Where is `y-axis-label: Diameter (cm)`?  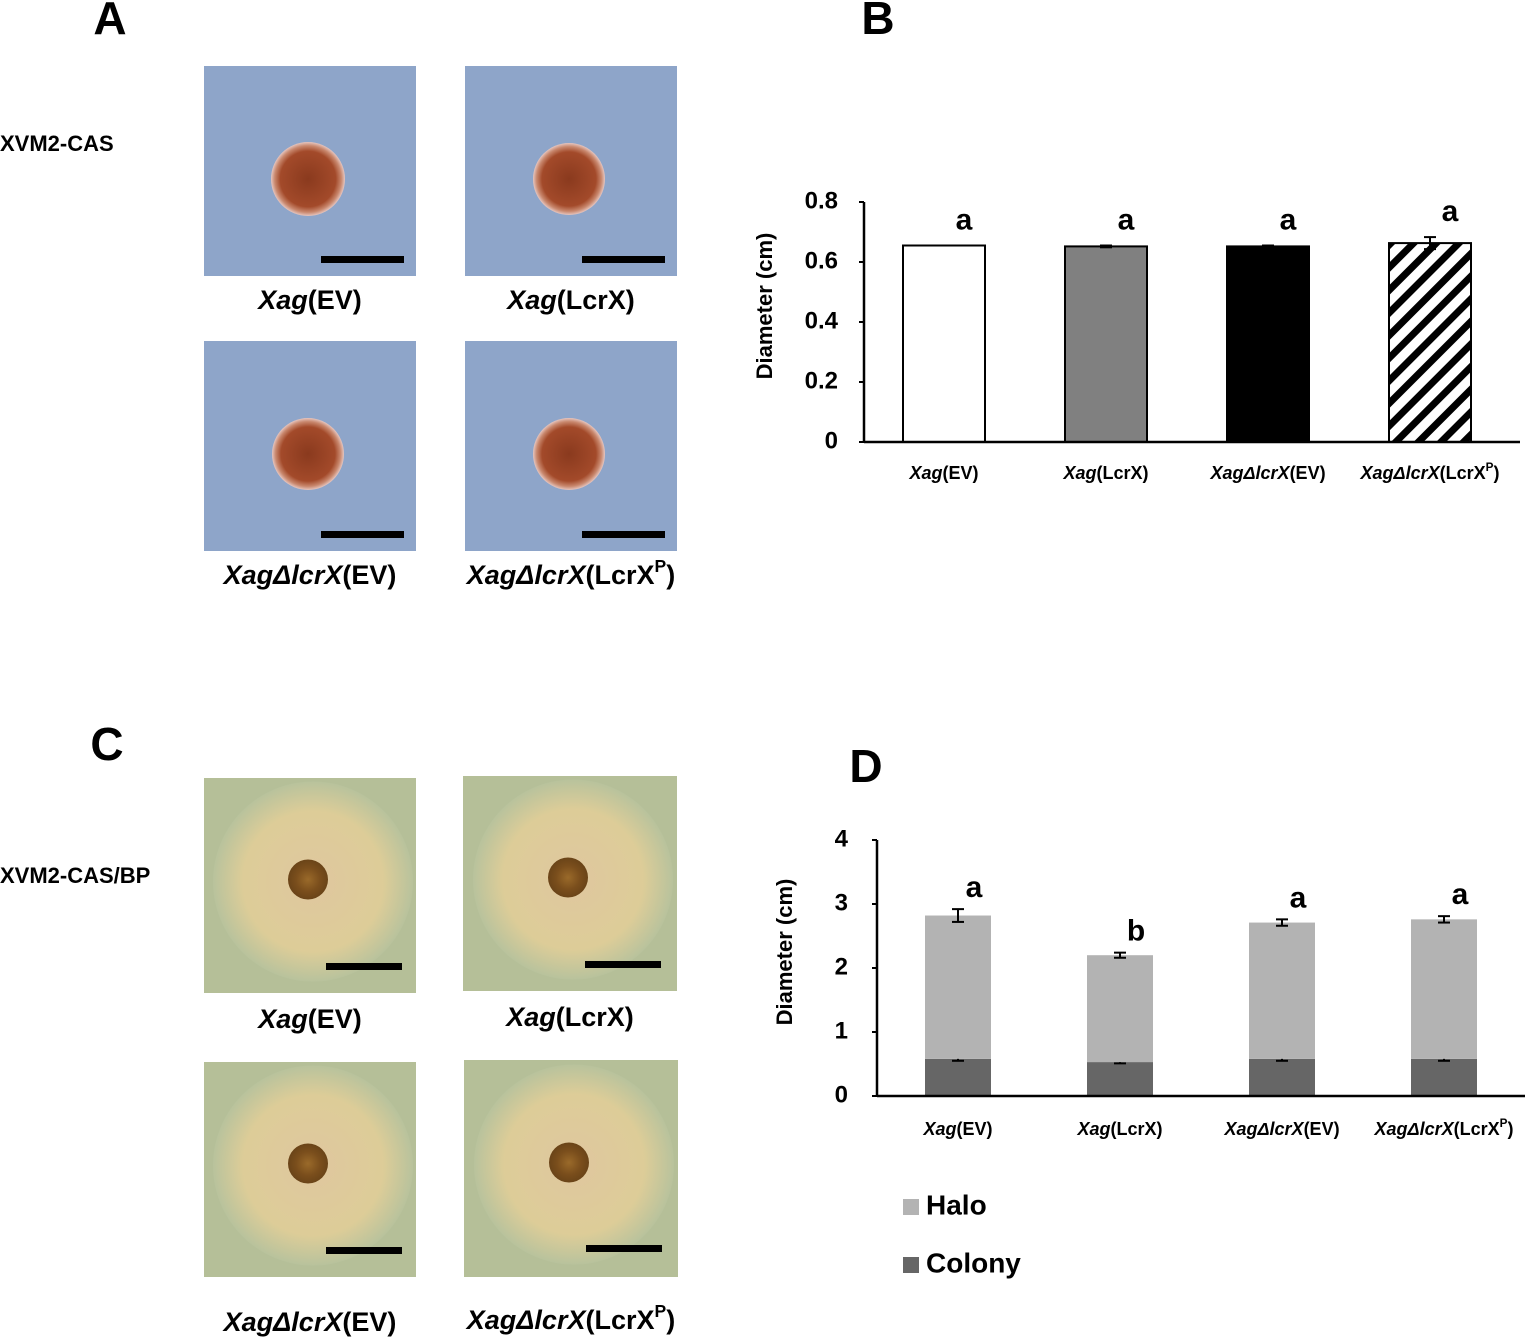
y-axis-label: Diameter (cm) is located at coordinates (764, 306).